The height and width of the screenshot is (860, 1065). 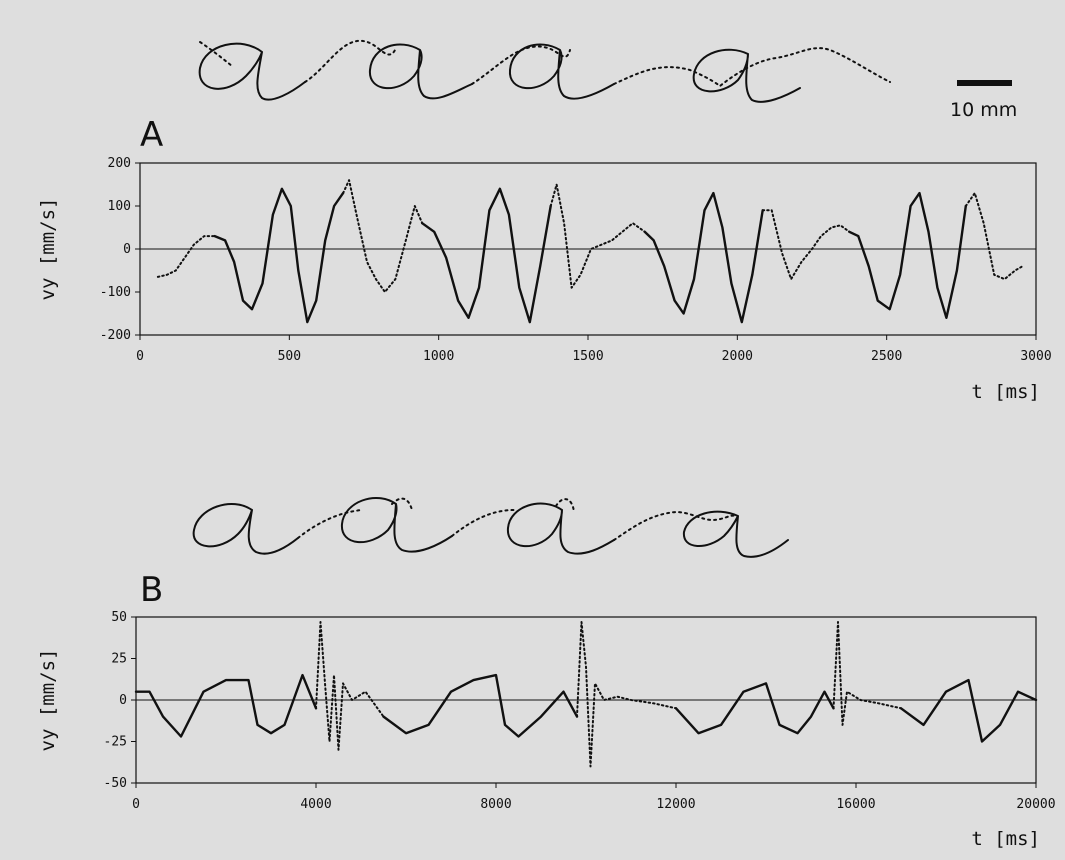 I want to click on y-tick-label: -100, so click(x=115, y=292).